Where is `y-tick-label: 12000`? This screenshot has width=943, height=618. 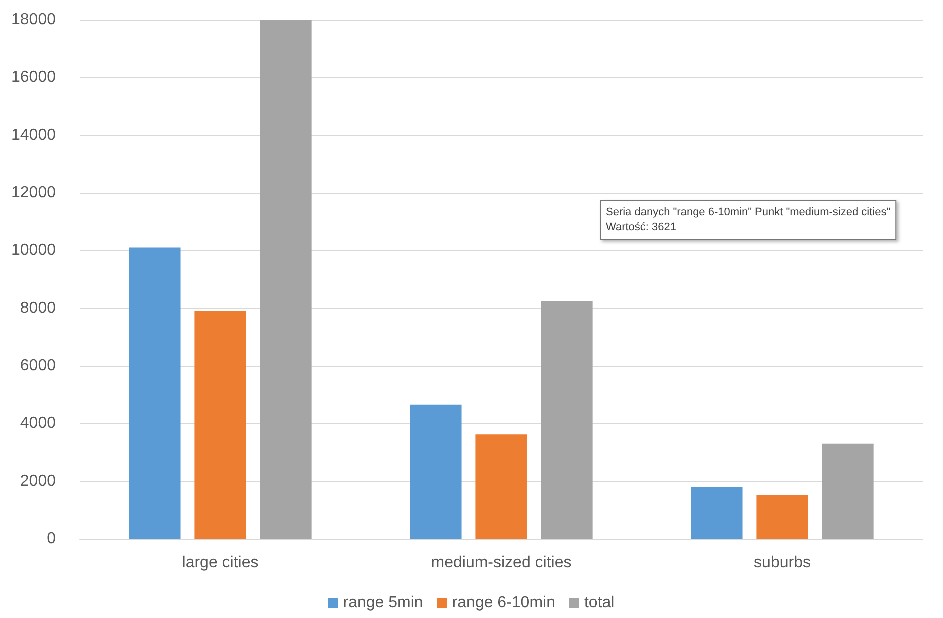
y-tick-label: 12000 is located at coordinates (34, 193).